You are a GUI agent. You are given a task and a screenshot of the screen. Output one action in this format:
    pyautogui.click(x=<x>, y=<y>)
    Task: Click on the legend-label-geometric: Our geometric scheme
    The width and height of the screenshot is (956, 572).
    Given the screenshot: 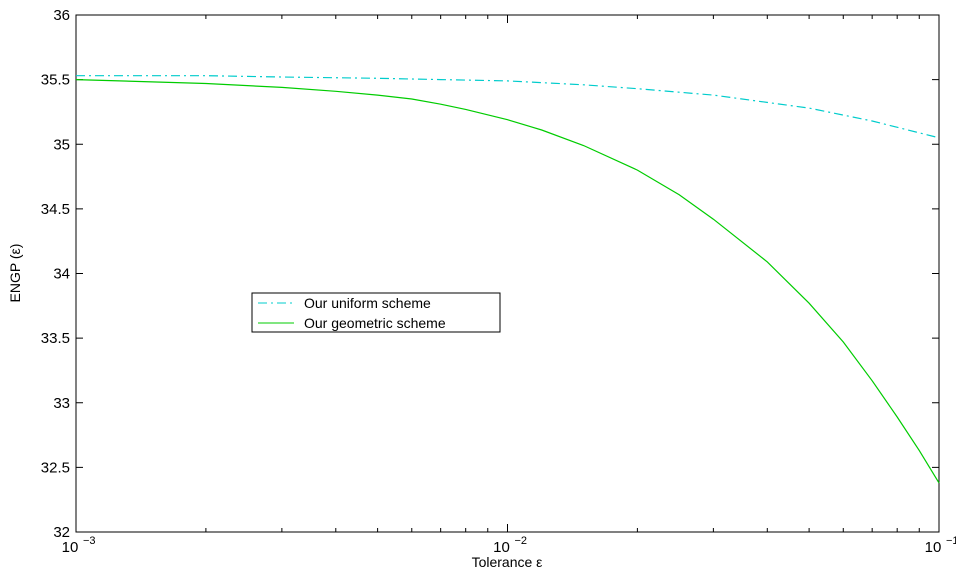 What is the action you would take?
    pyautogui.click(x=375, y=323)
    